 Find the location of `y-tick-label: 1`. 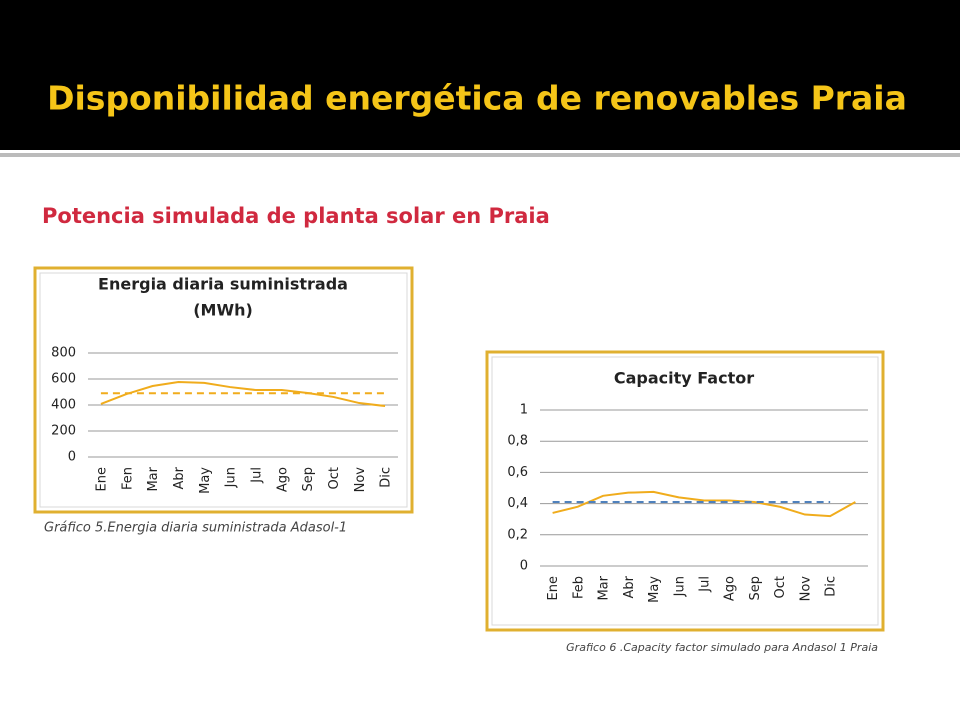

y-tick-label: 1 is located at coordinates (524, 410).